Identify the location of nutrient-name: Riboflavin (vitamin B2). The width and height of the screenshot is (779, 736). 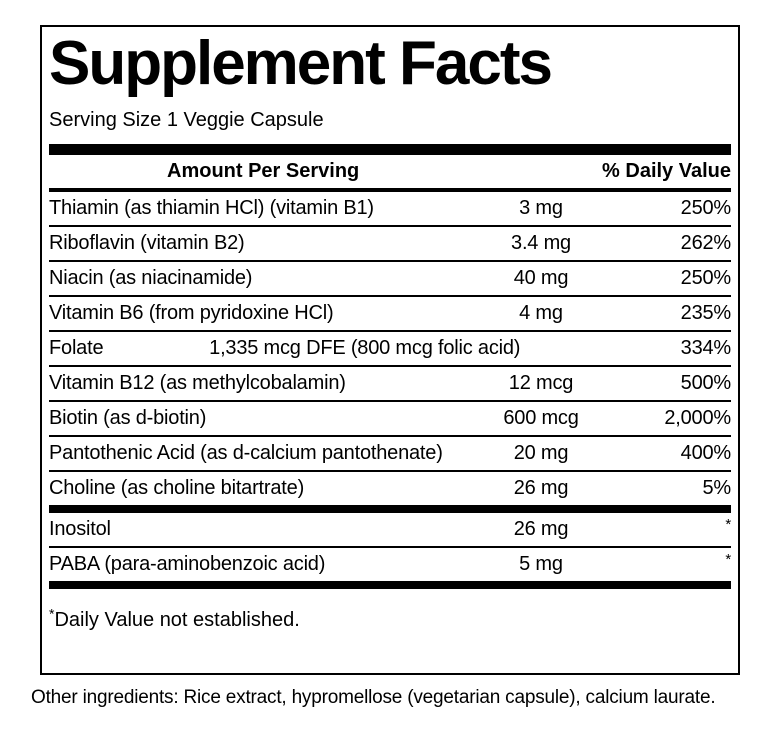
(147, 242).